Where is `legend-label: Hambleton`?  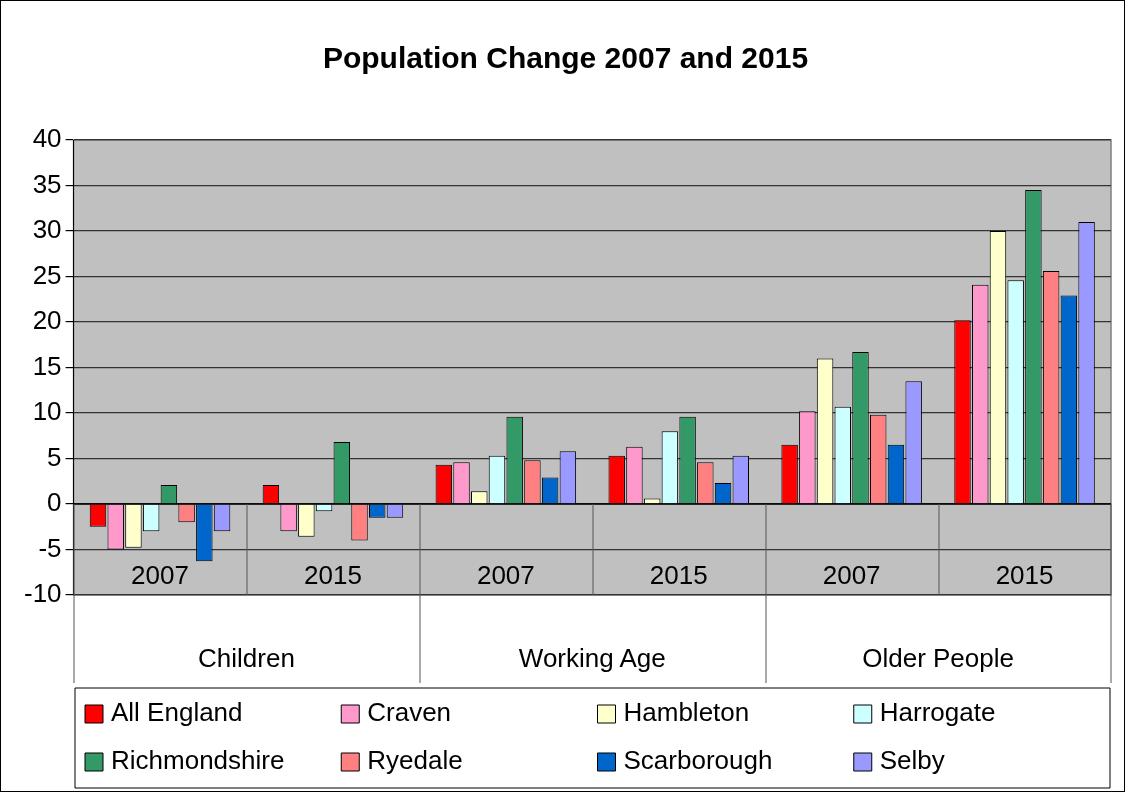
legend-label: Hambleton is located at coordinates (686, 712).